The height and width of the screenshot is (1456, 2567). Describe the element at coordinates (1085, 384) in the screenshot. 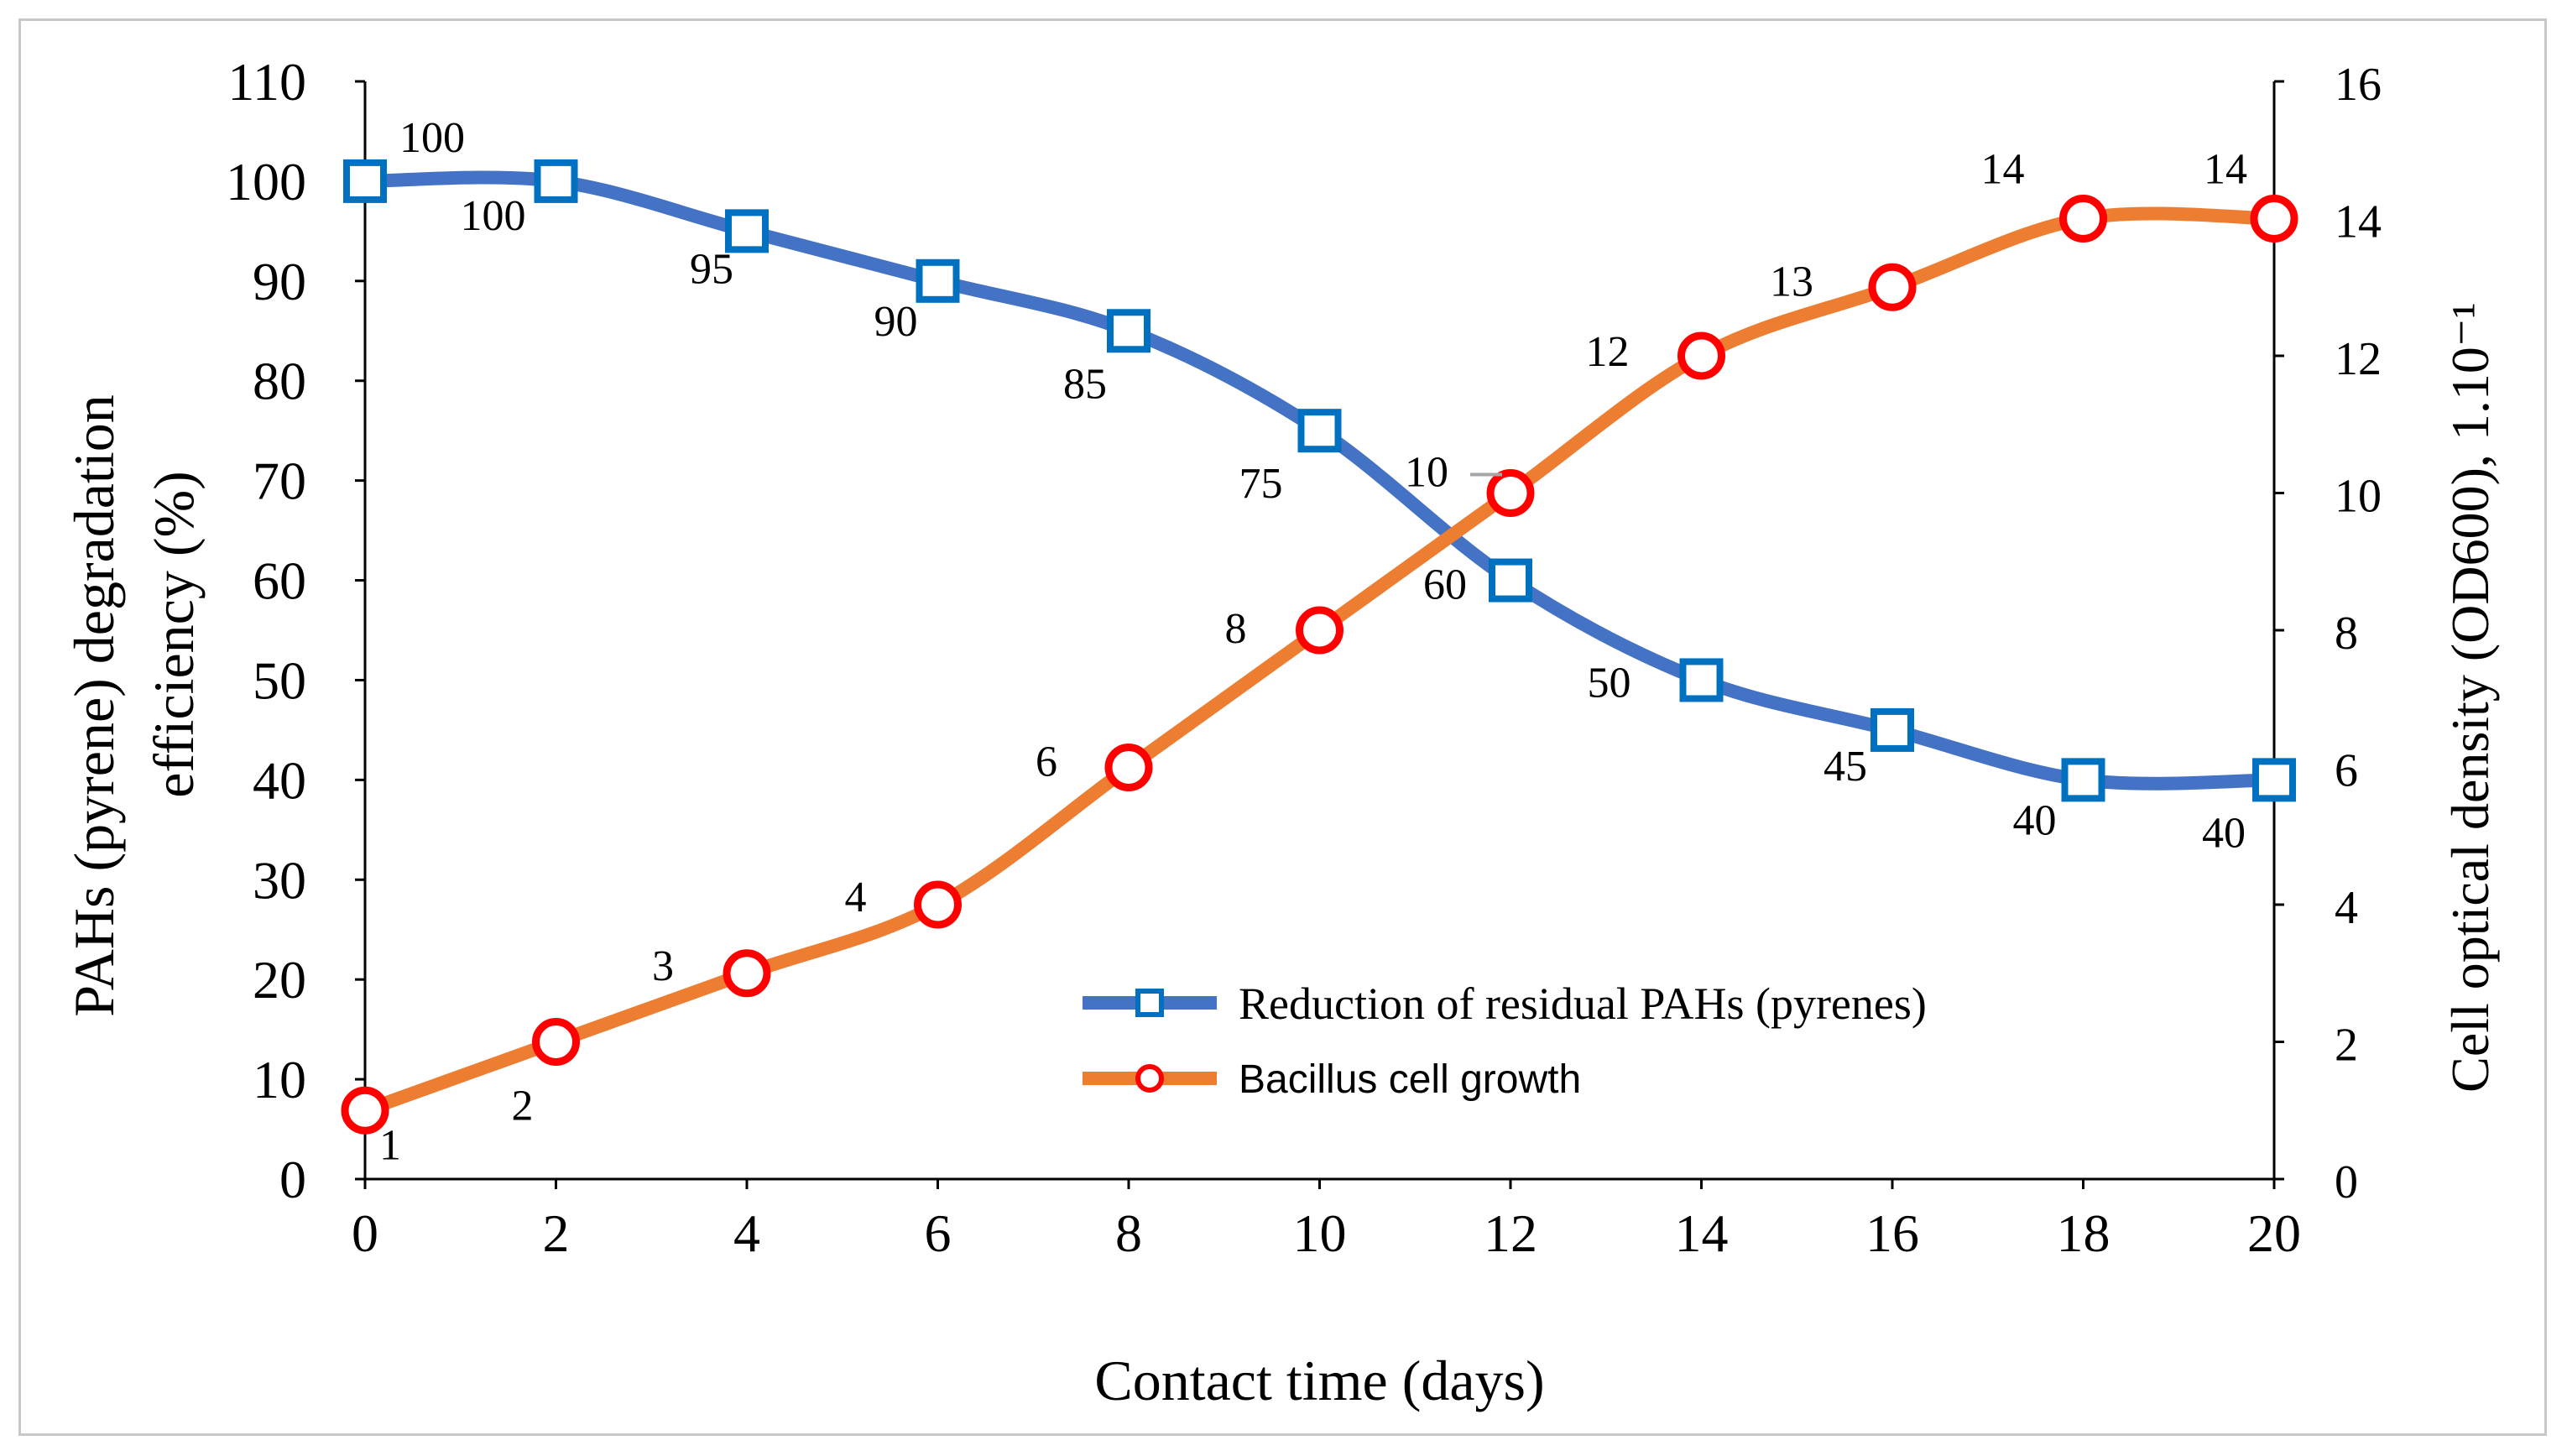

I see `data-label-pahs: 85` at that location.